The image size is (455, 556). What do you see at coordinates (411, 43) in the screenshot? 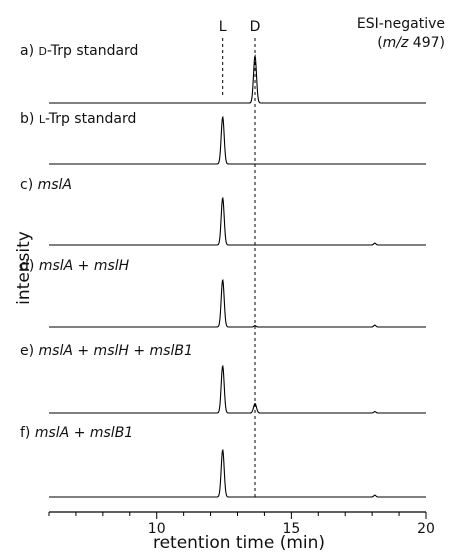
I see `mz-label: (m/z 497)` at bounding box center [411, 43].